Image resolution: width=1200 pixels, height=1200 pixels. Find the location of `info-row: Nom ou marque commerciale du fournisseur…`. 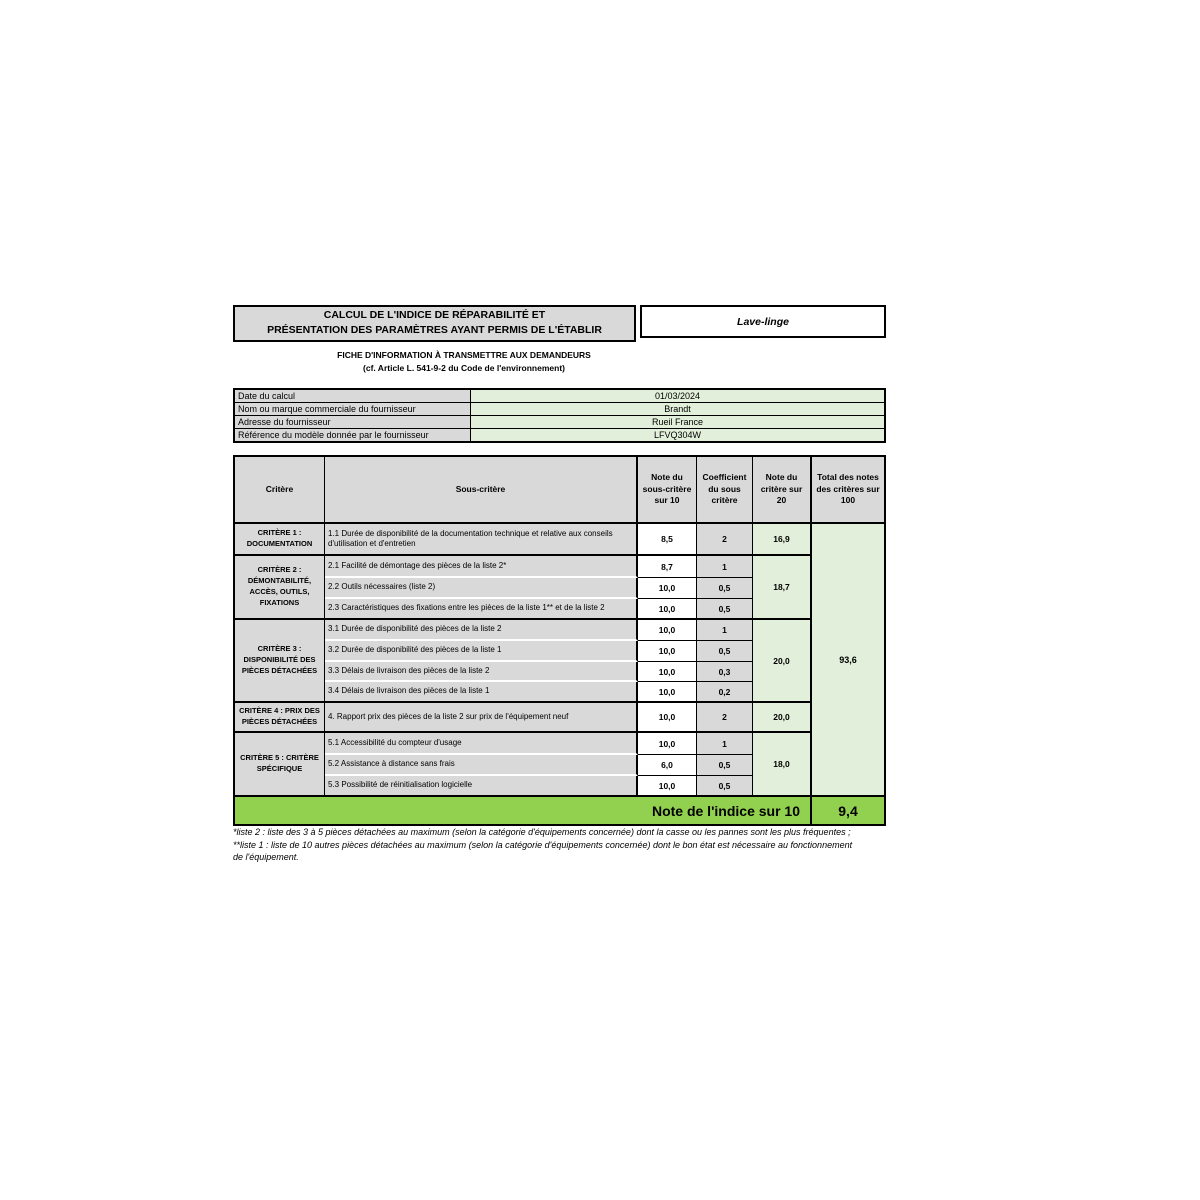

info-row: Nom ou marque commerciale du fournisseur… is located at coordinates (559, 409).